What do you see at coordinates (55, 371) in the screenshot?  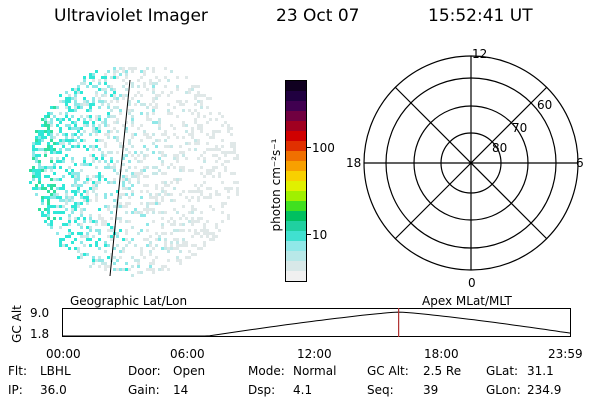 I see `info-value: LBHL` at bounding box center [55, 371].